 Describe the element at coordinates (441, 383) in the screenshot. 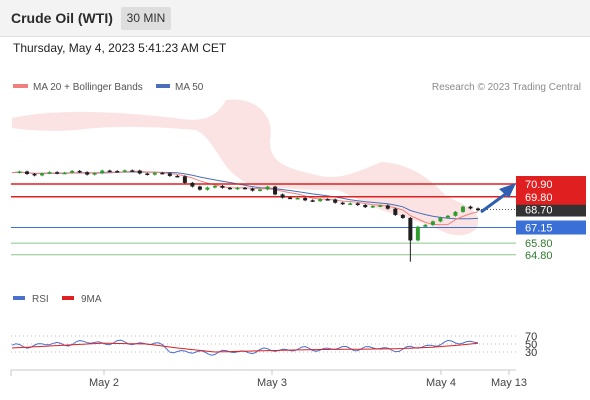

I see `x-axis-label-2: May 4` at that location.